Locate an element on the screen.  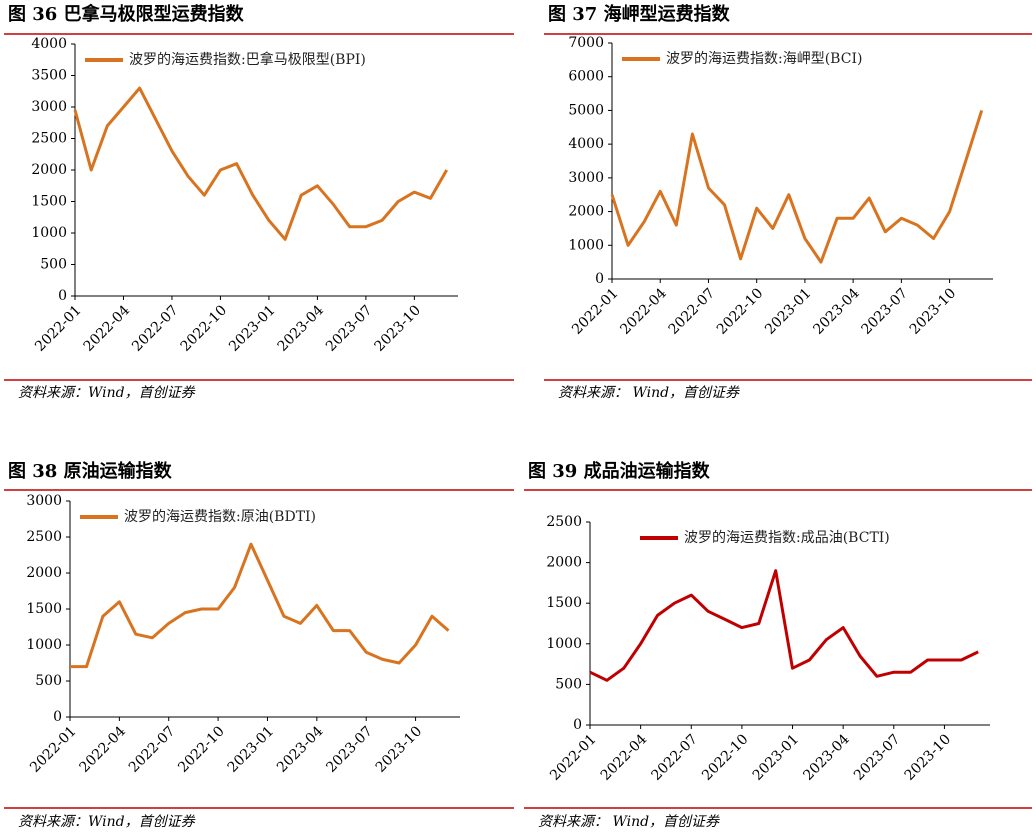
figure-caption: 图 38 原油运输指数 is located at coordinates (90, 471).